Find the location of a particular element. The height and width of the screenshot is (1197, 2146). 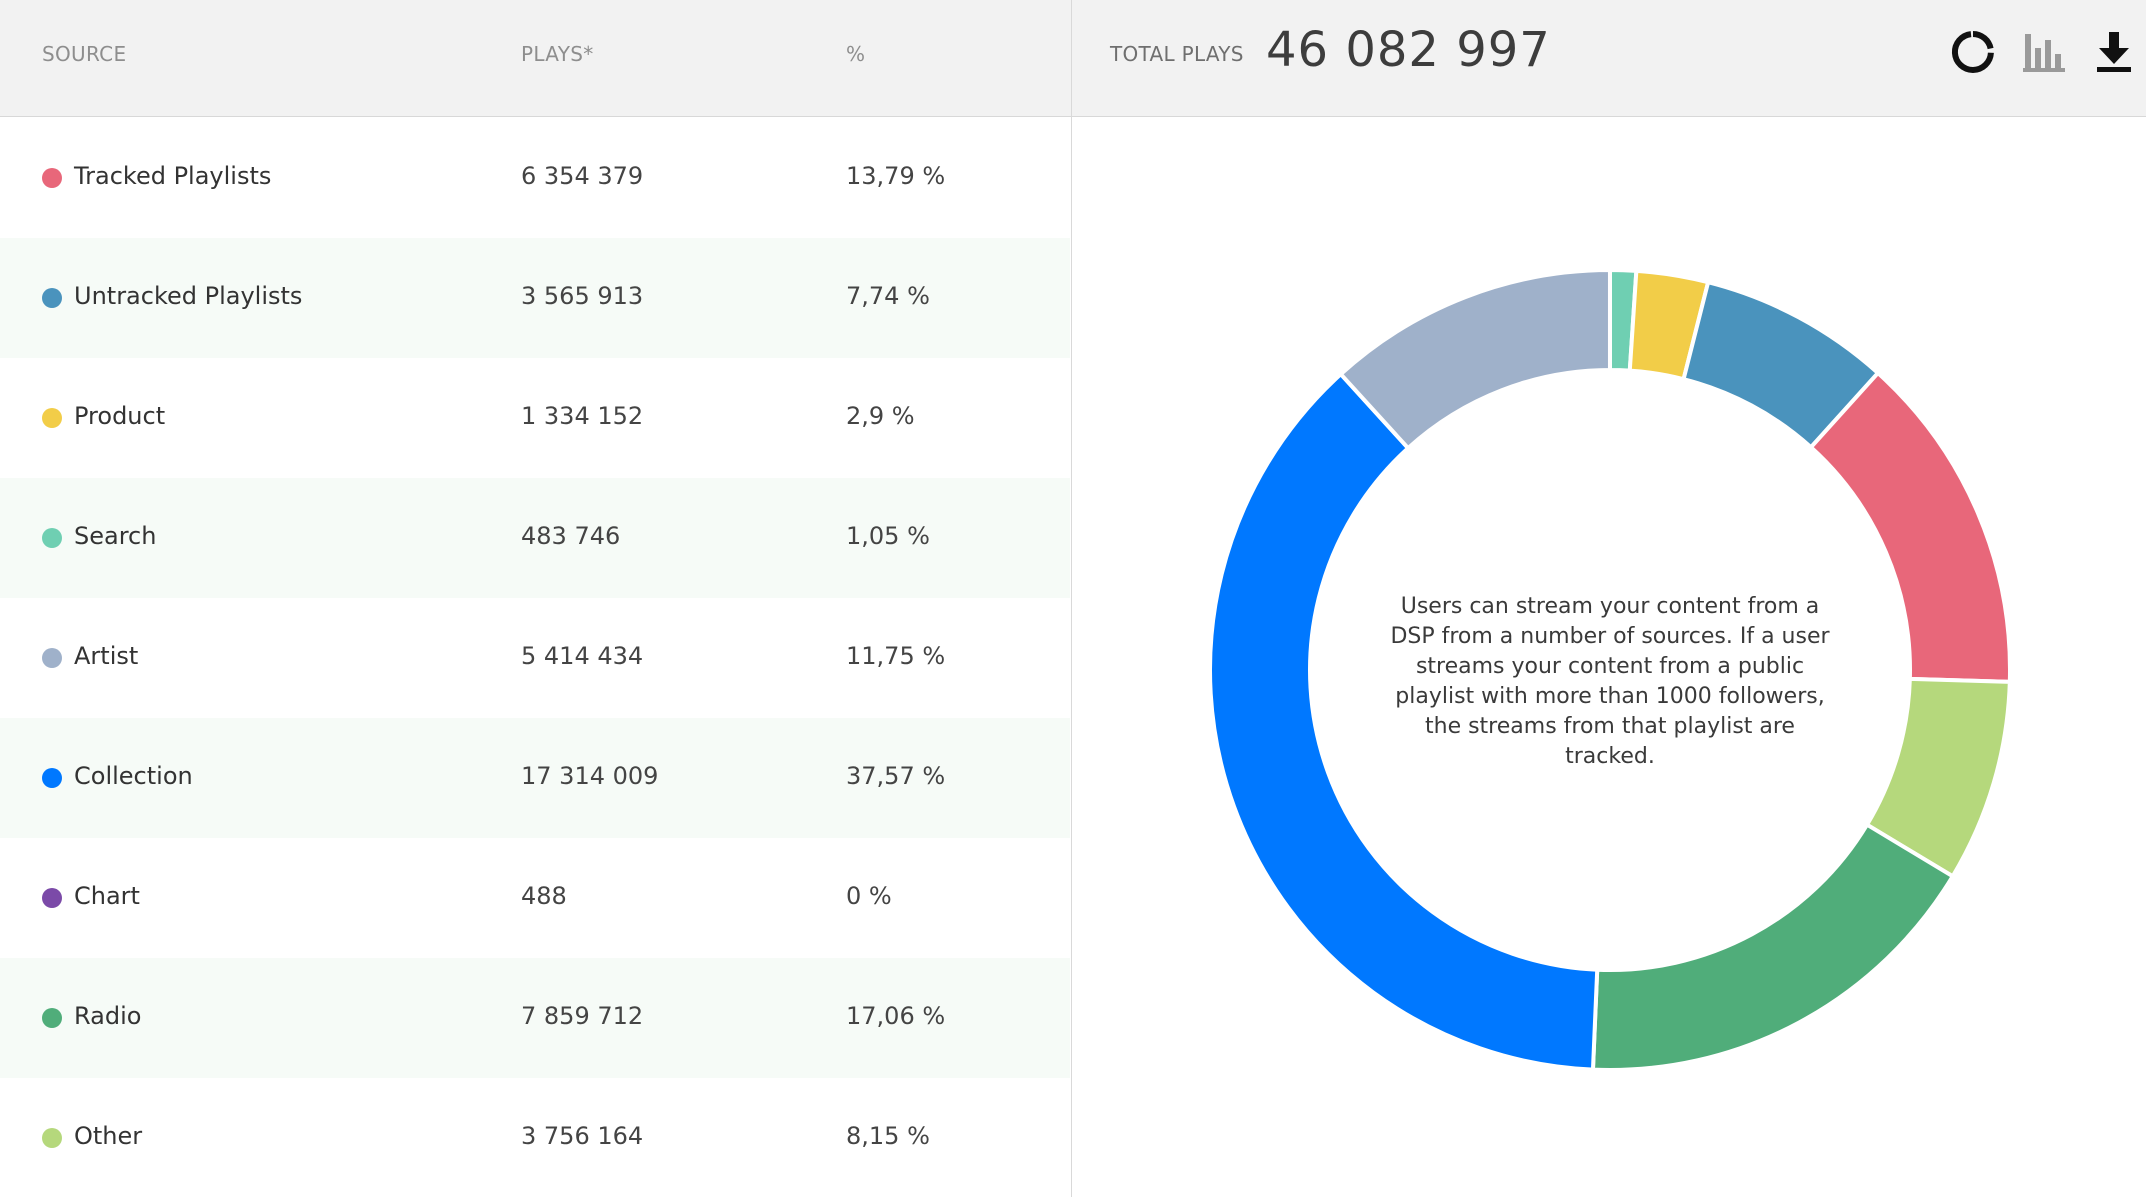

total-plays-value: 46 082 997 is located at coordinates (1408, 50).